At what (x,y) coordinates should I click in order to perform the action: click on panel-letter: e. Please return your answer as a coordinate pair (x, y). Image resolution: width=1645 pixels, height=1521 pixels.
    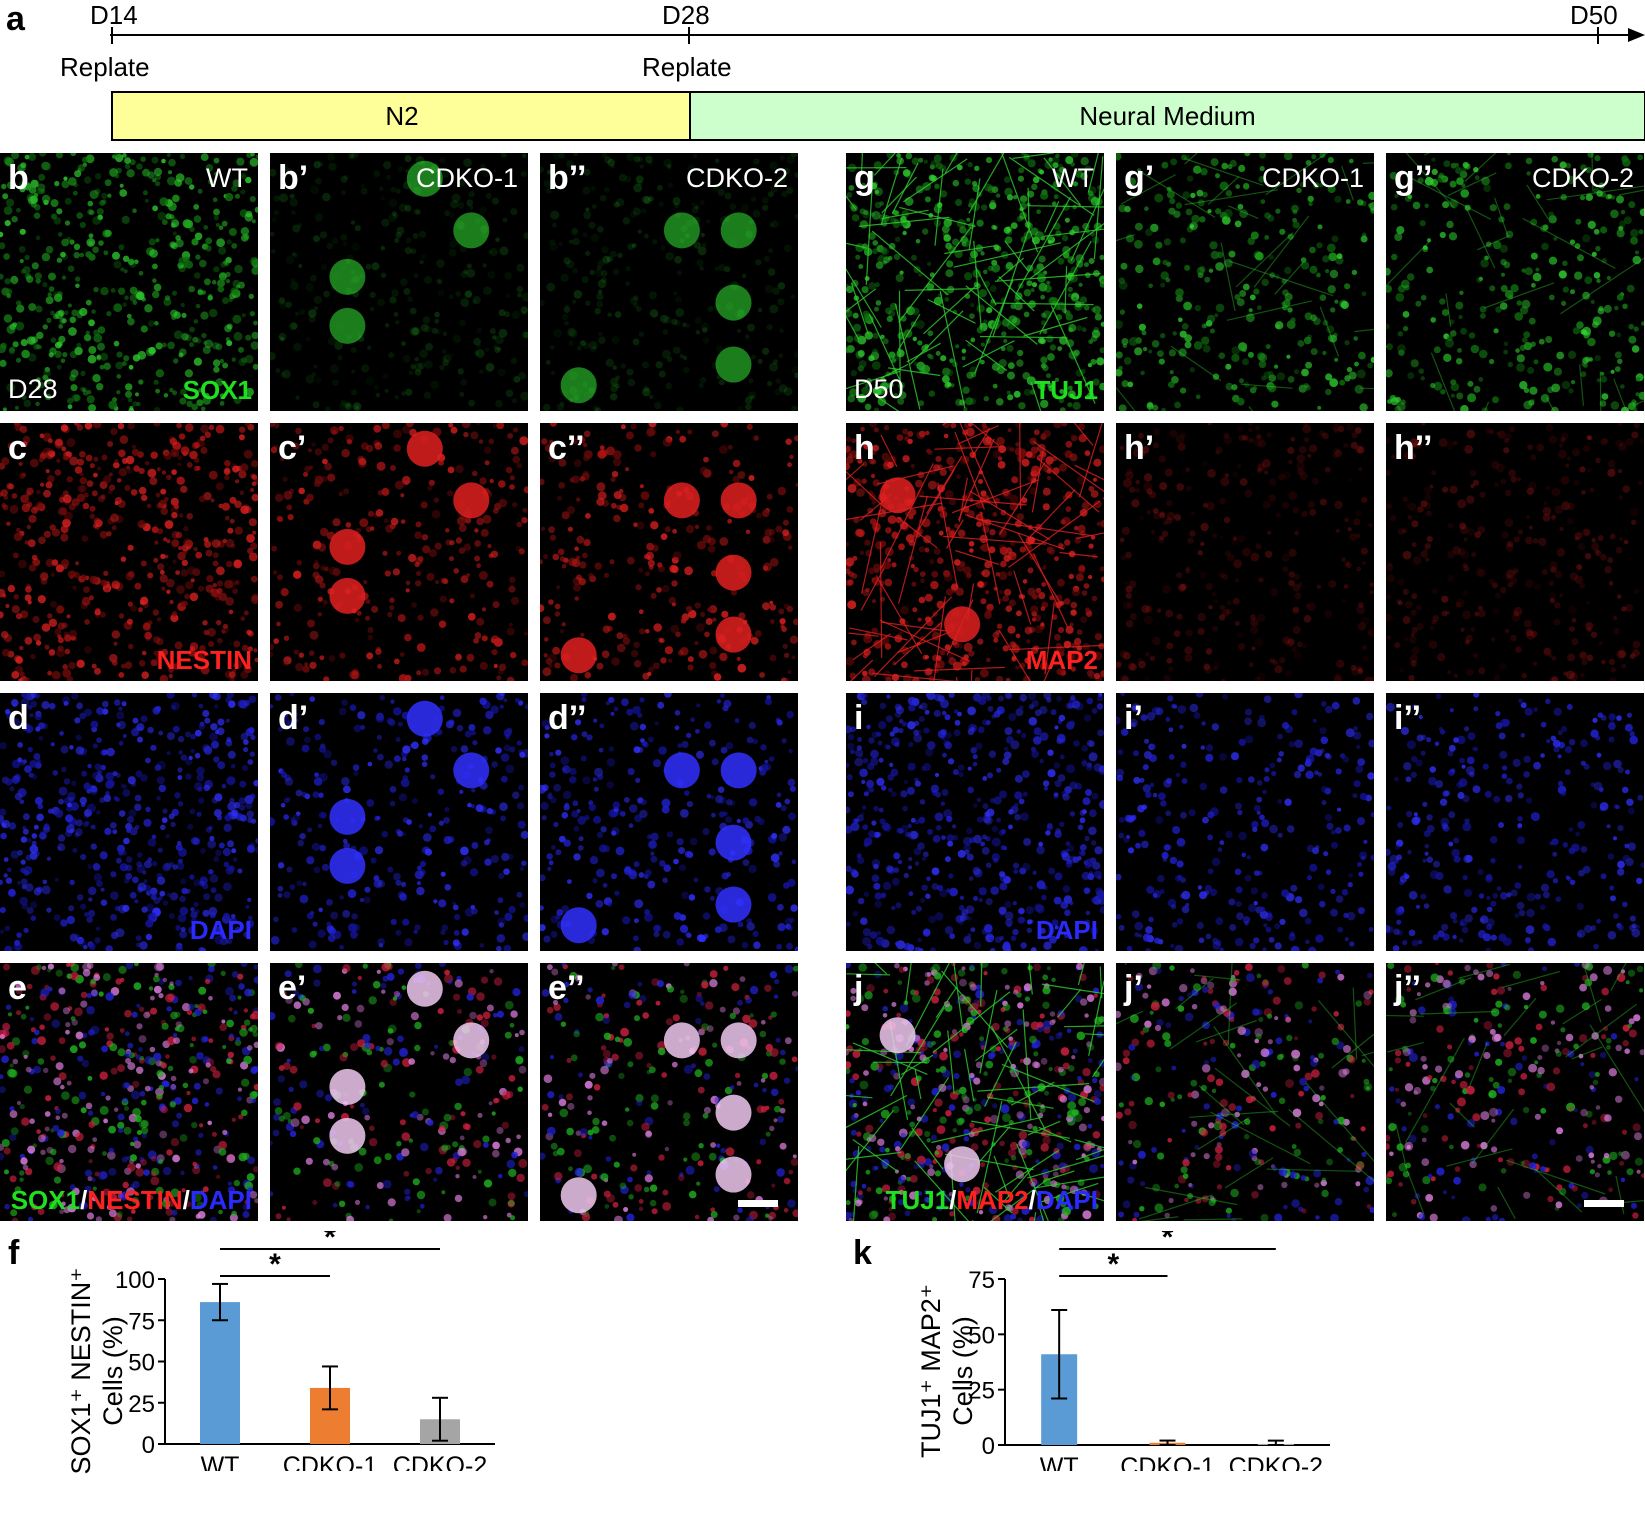
    Looking at the image, I should click on (17, 988).